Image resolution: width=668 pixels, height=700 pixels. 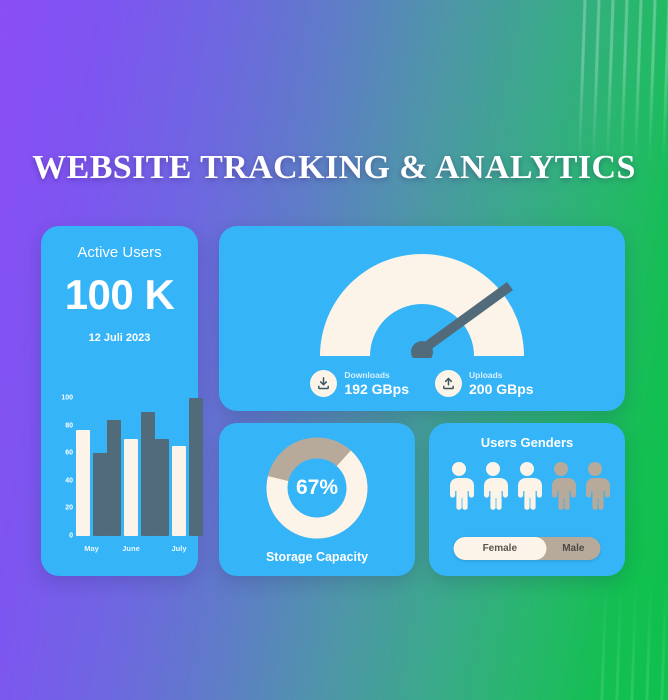 I want to click on uploads-kpi: Uploads 200 GBps, so click(x=484, y=383).